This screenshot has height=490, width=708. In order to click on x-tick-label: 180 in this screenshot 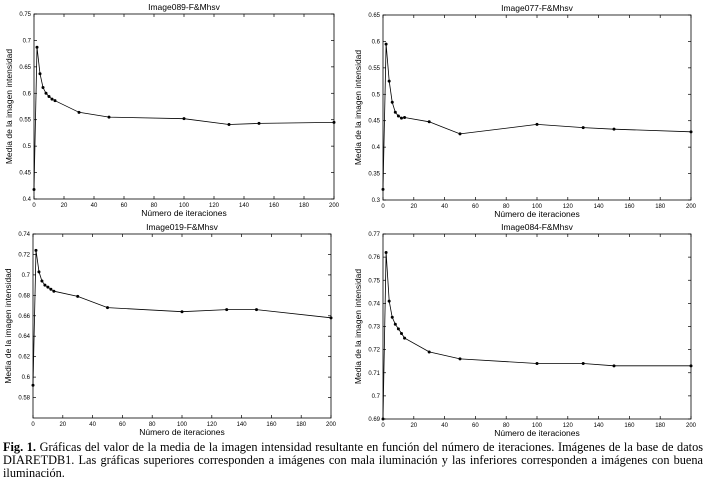, I will do `click(660, 426)`.